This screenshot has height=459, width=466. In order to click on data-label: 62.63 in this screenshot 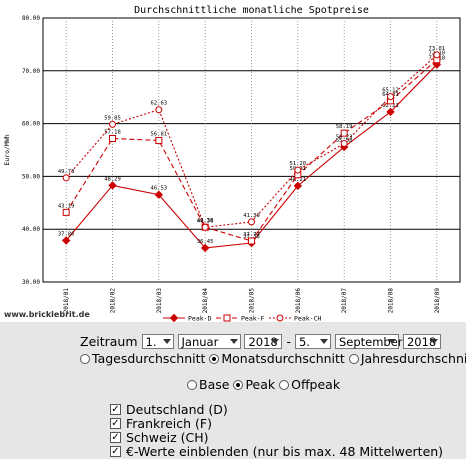, I will do `click(159, 104)`.